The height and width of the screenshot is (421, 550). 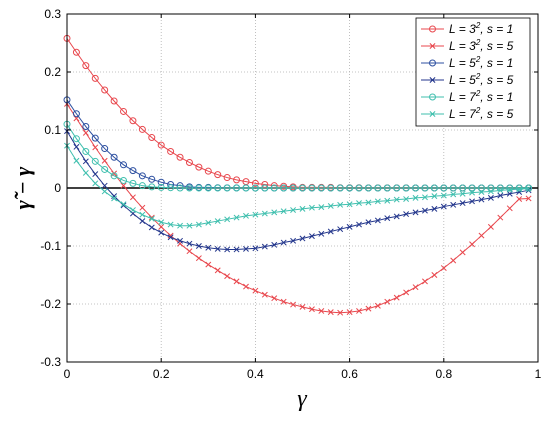 What do you see at coordinates (467, 96) in the screenshot?
I see `legend-entry: L = 72, s = 1` at bounding box center [467, 96].